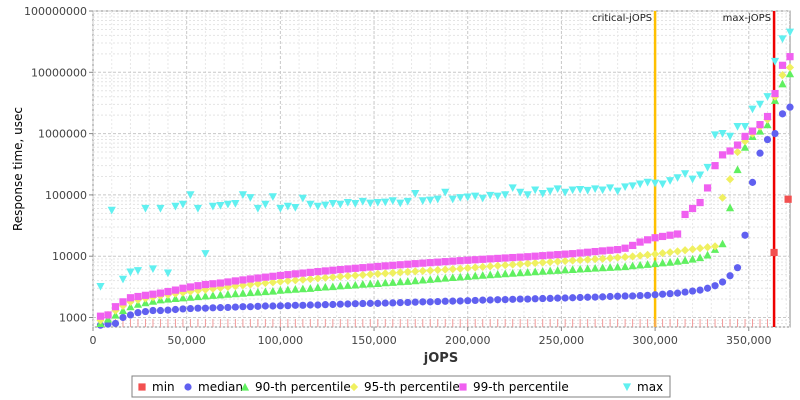 The width and height of the screenshot is (800, 400). What do you see at coordinates (58, 165) in the screenshot?
I see `y-axis-ticks: 1000 10000 100000 1000000 10000000 100000000` at bounding box center [58, 165].